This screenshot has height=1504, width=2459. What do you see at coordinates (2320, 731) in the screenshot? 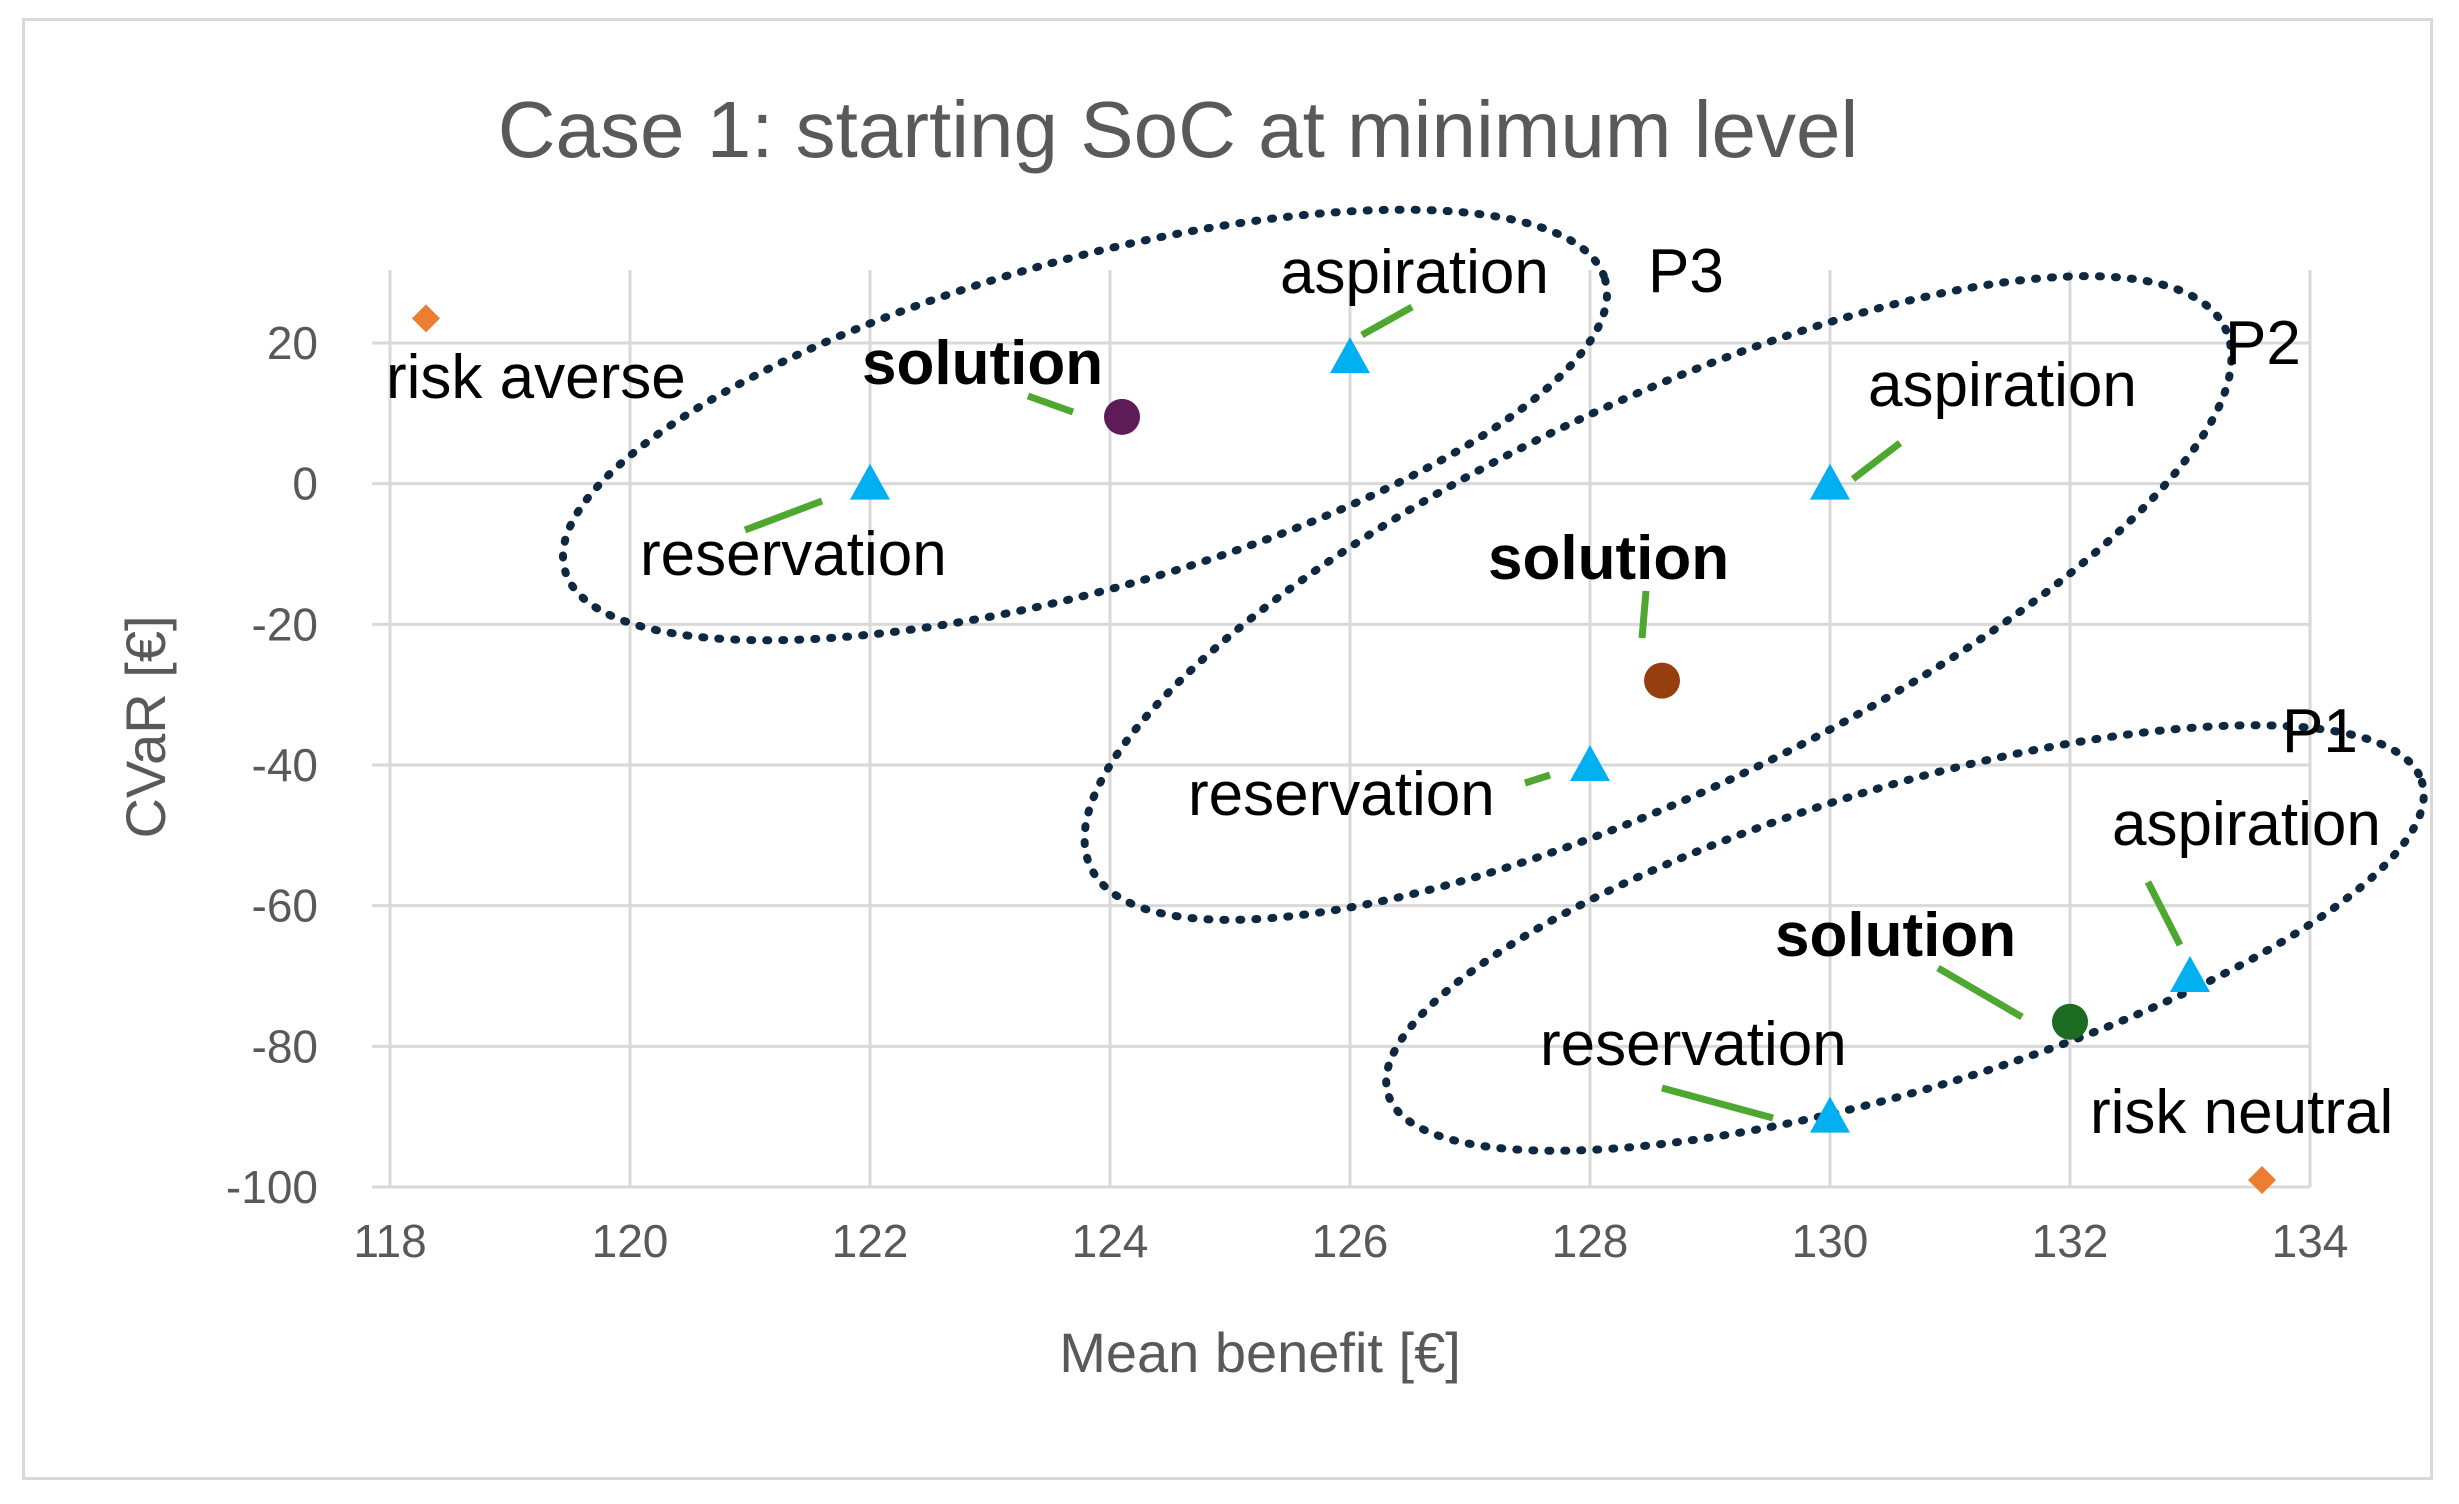
I see `group-label-p1: P1` at bounding box center [2320, 731].